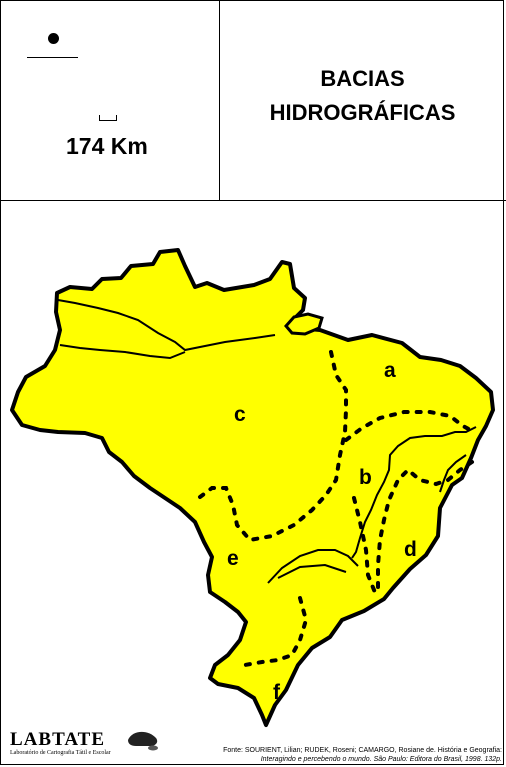 Image resolution: width=506 pixels, height=767 pixels. What do you see at coordinates (453, 473) in the screenshot?
I see `river-doce` at bounding box center [453, 473].